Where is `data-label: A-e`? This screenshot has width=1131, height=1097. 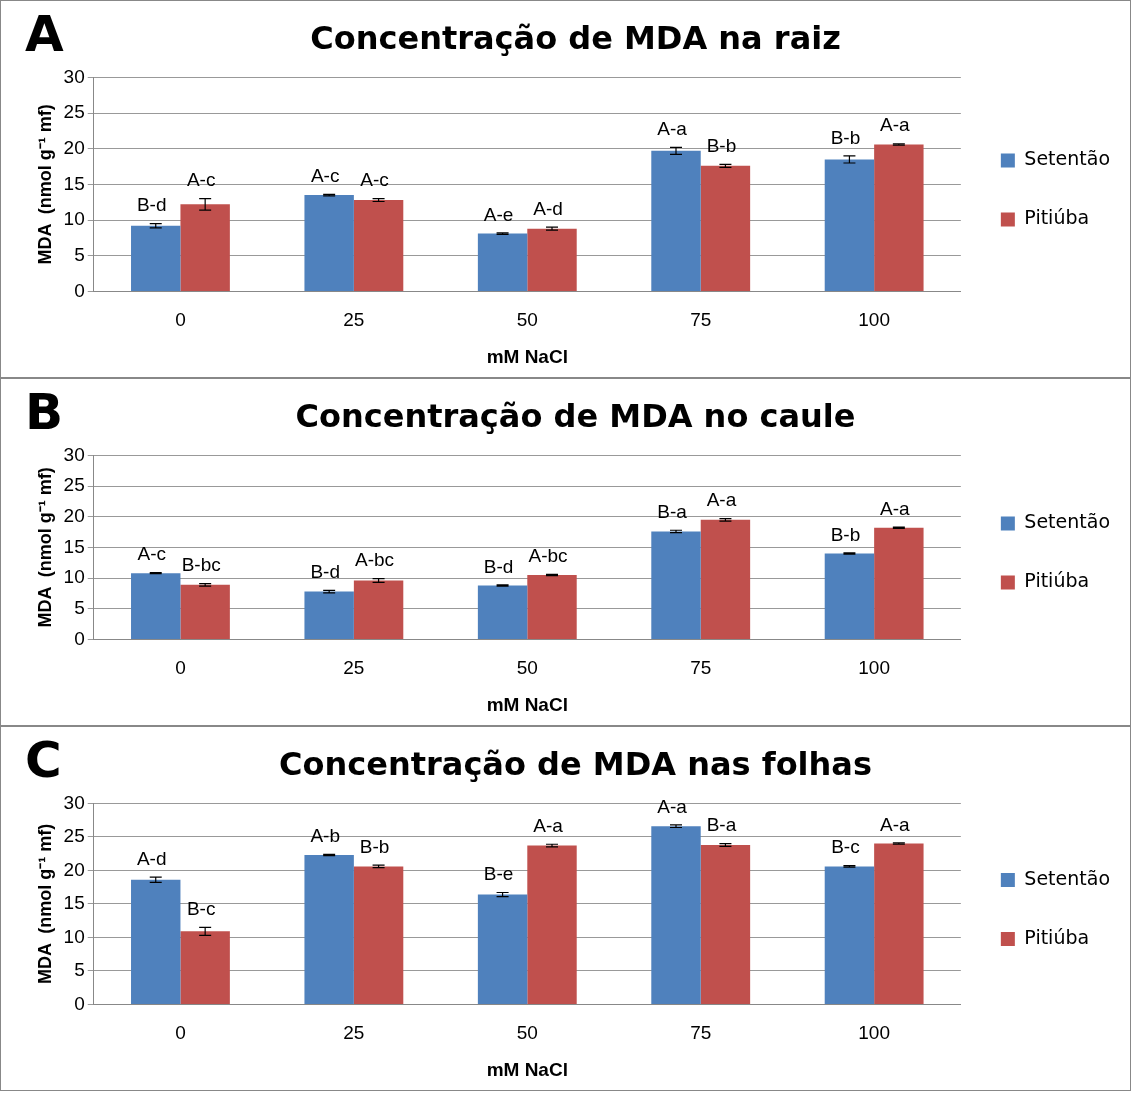
data-label: A-e is located at coordinates (498, 214).